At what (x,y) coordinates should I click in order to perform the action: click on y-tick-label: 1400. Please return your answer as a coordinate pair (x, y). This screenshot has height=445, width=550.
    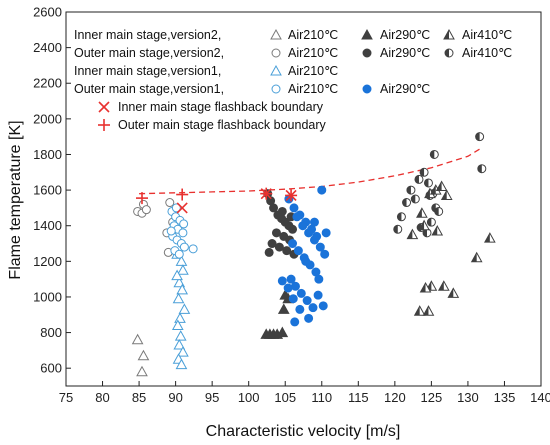
    Looking at the image, I should click on (47, 225).